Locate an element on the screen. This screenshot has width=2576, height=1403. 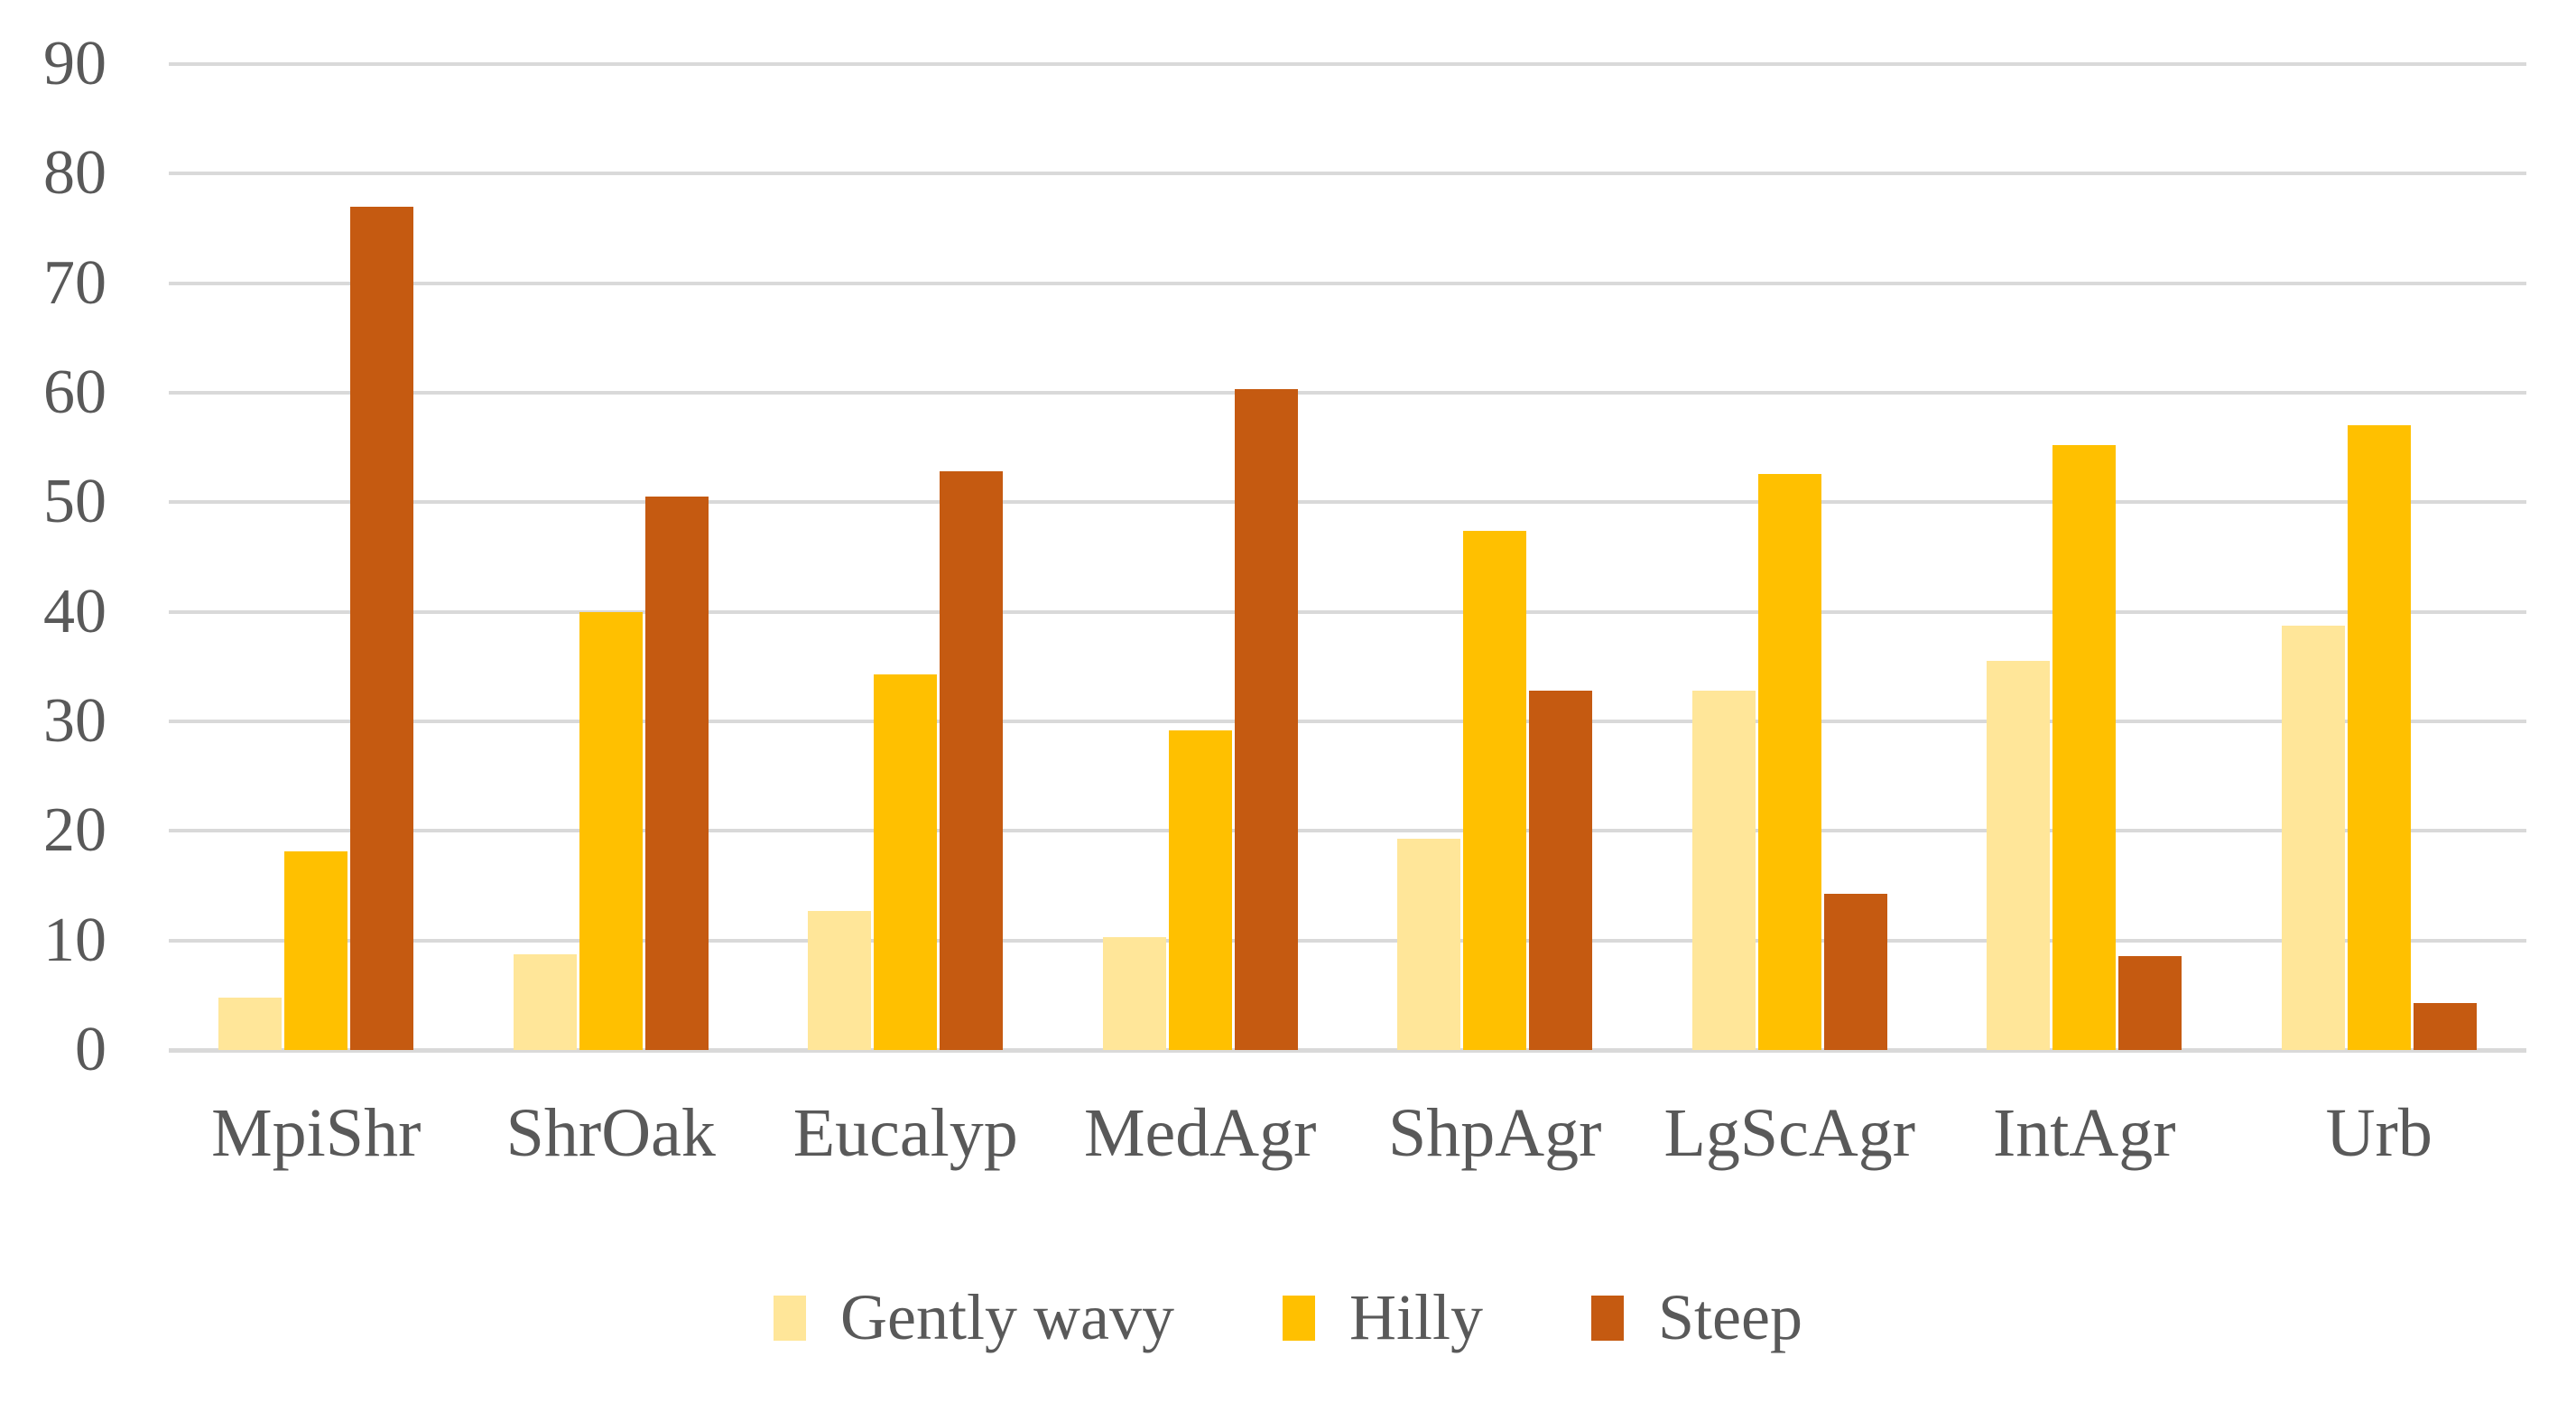
bar-steep-eucalyp is located at coordinates (972, 761).